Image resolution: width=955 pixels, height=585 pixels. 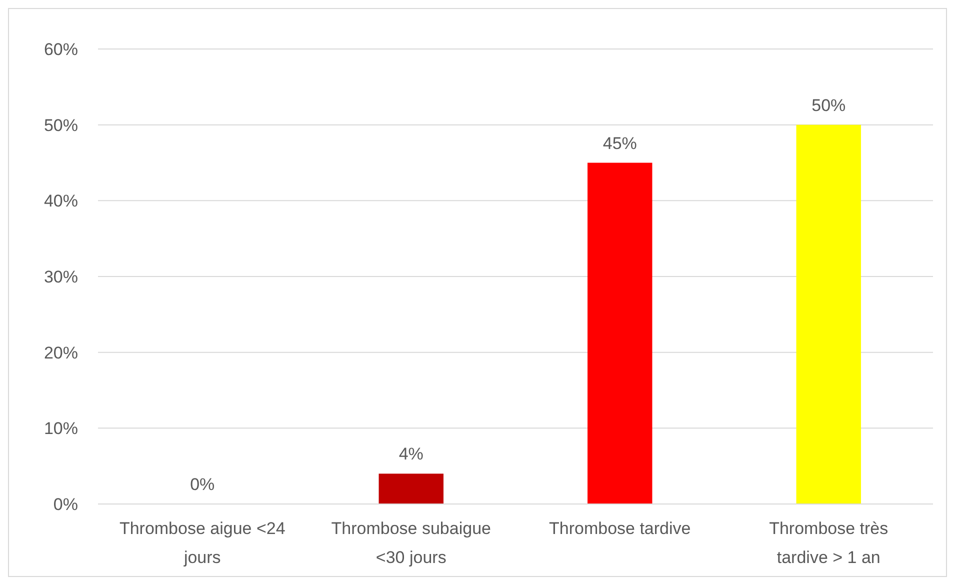 I want to click on x-tick-label: Thrombose très tardive > 1 an, so click(x=828, y=543).